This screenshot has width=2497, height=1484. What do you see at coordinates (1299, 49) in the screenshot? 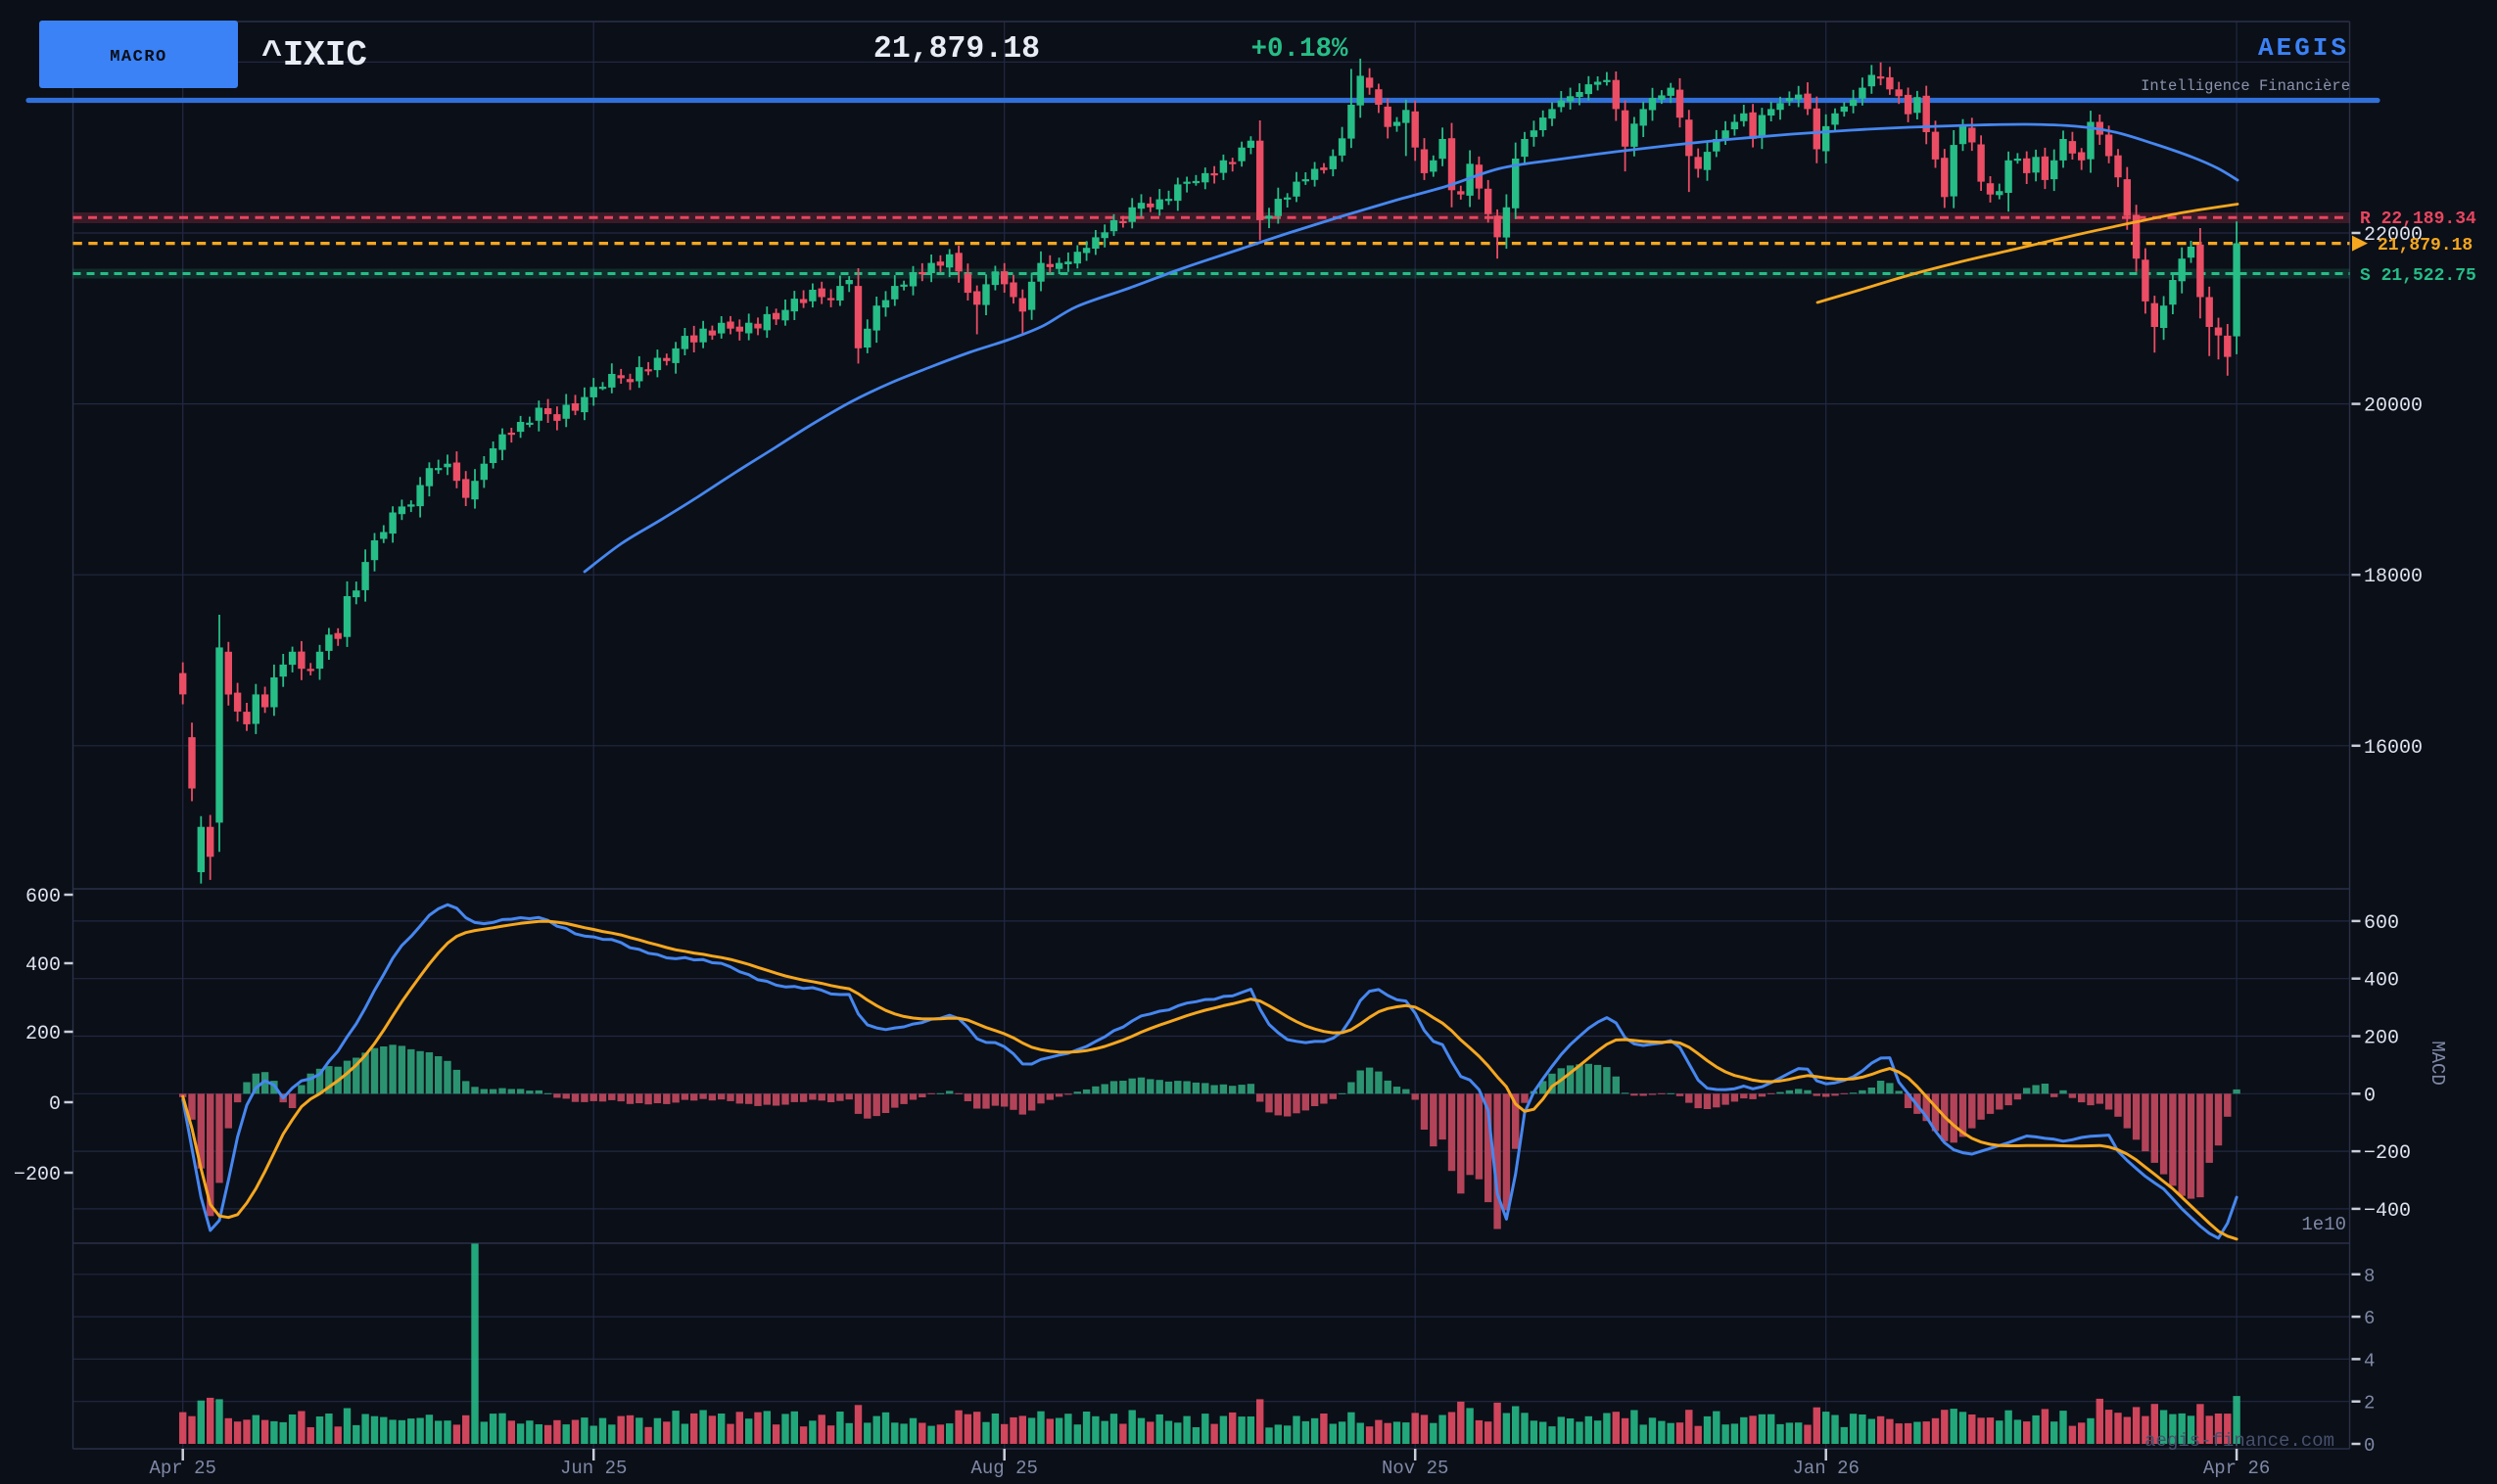
I see `svg-text: +0.18%` at bounding box center [1299, 49].